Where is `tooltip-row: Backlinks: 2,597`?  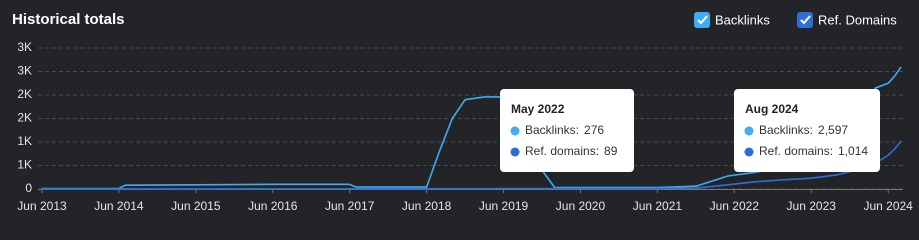 tooltip-row: Backlinks: 2,597 is located at coordinates (803, 130).